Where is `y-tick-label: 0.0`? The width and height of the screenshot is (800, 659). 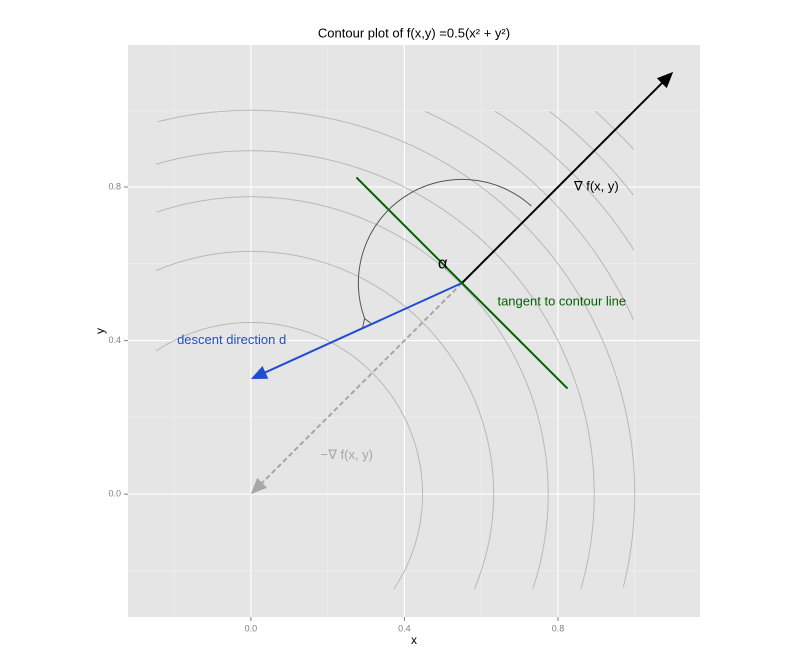 y-tick-label: 0.0 is located at coordinates (114, 494).